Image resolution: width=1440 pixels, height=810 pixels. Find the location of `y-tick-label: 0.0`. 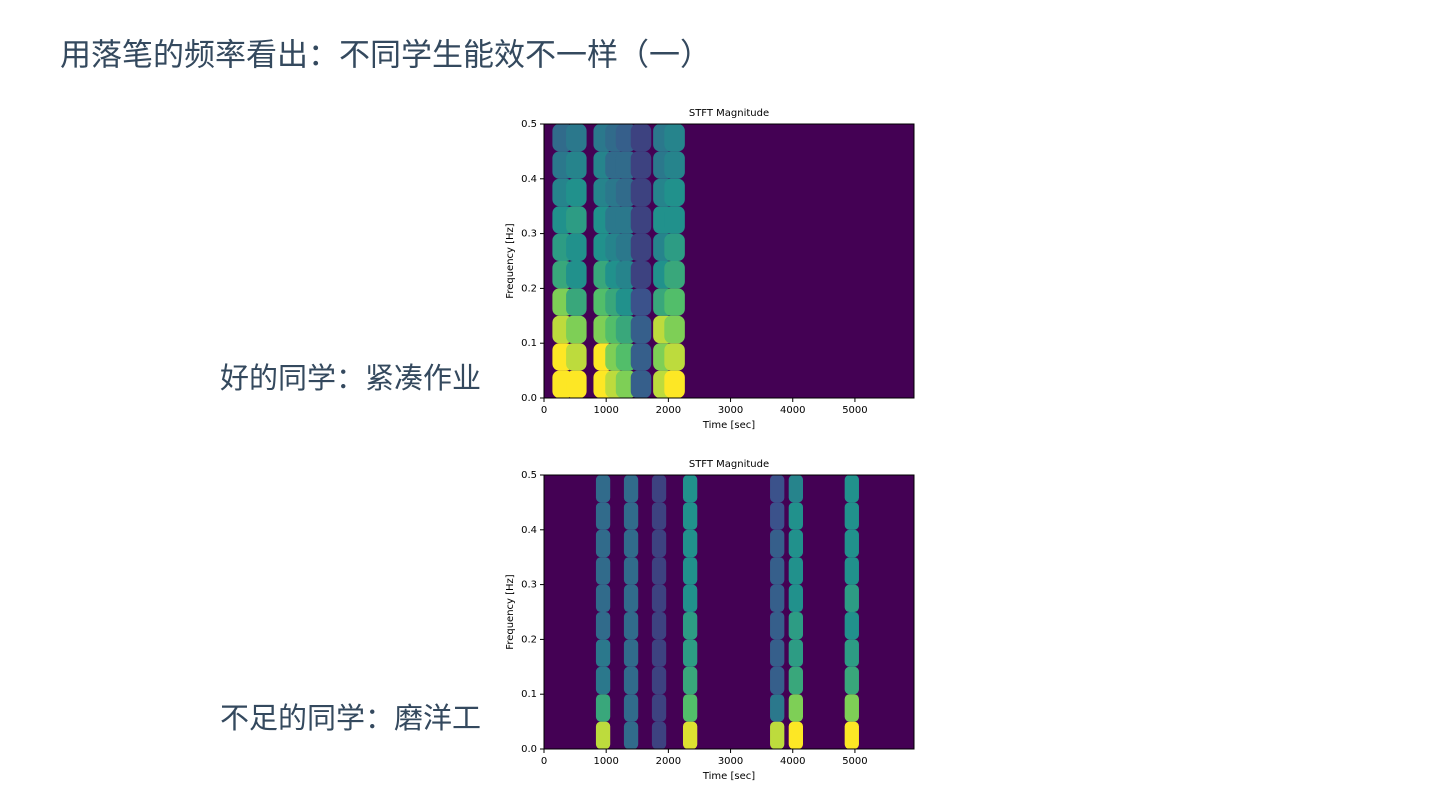

y-tick-label: 0.0 is located at coordinates (529, 398).